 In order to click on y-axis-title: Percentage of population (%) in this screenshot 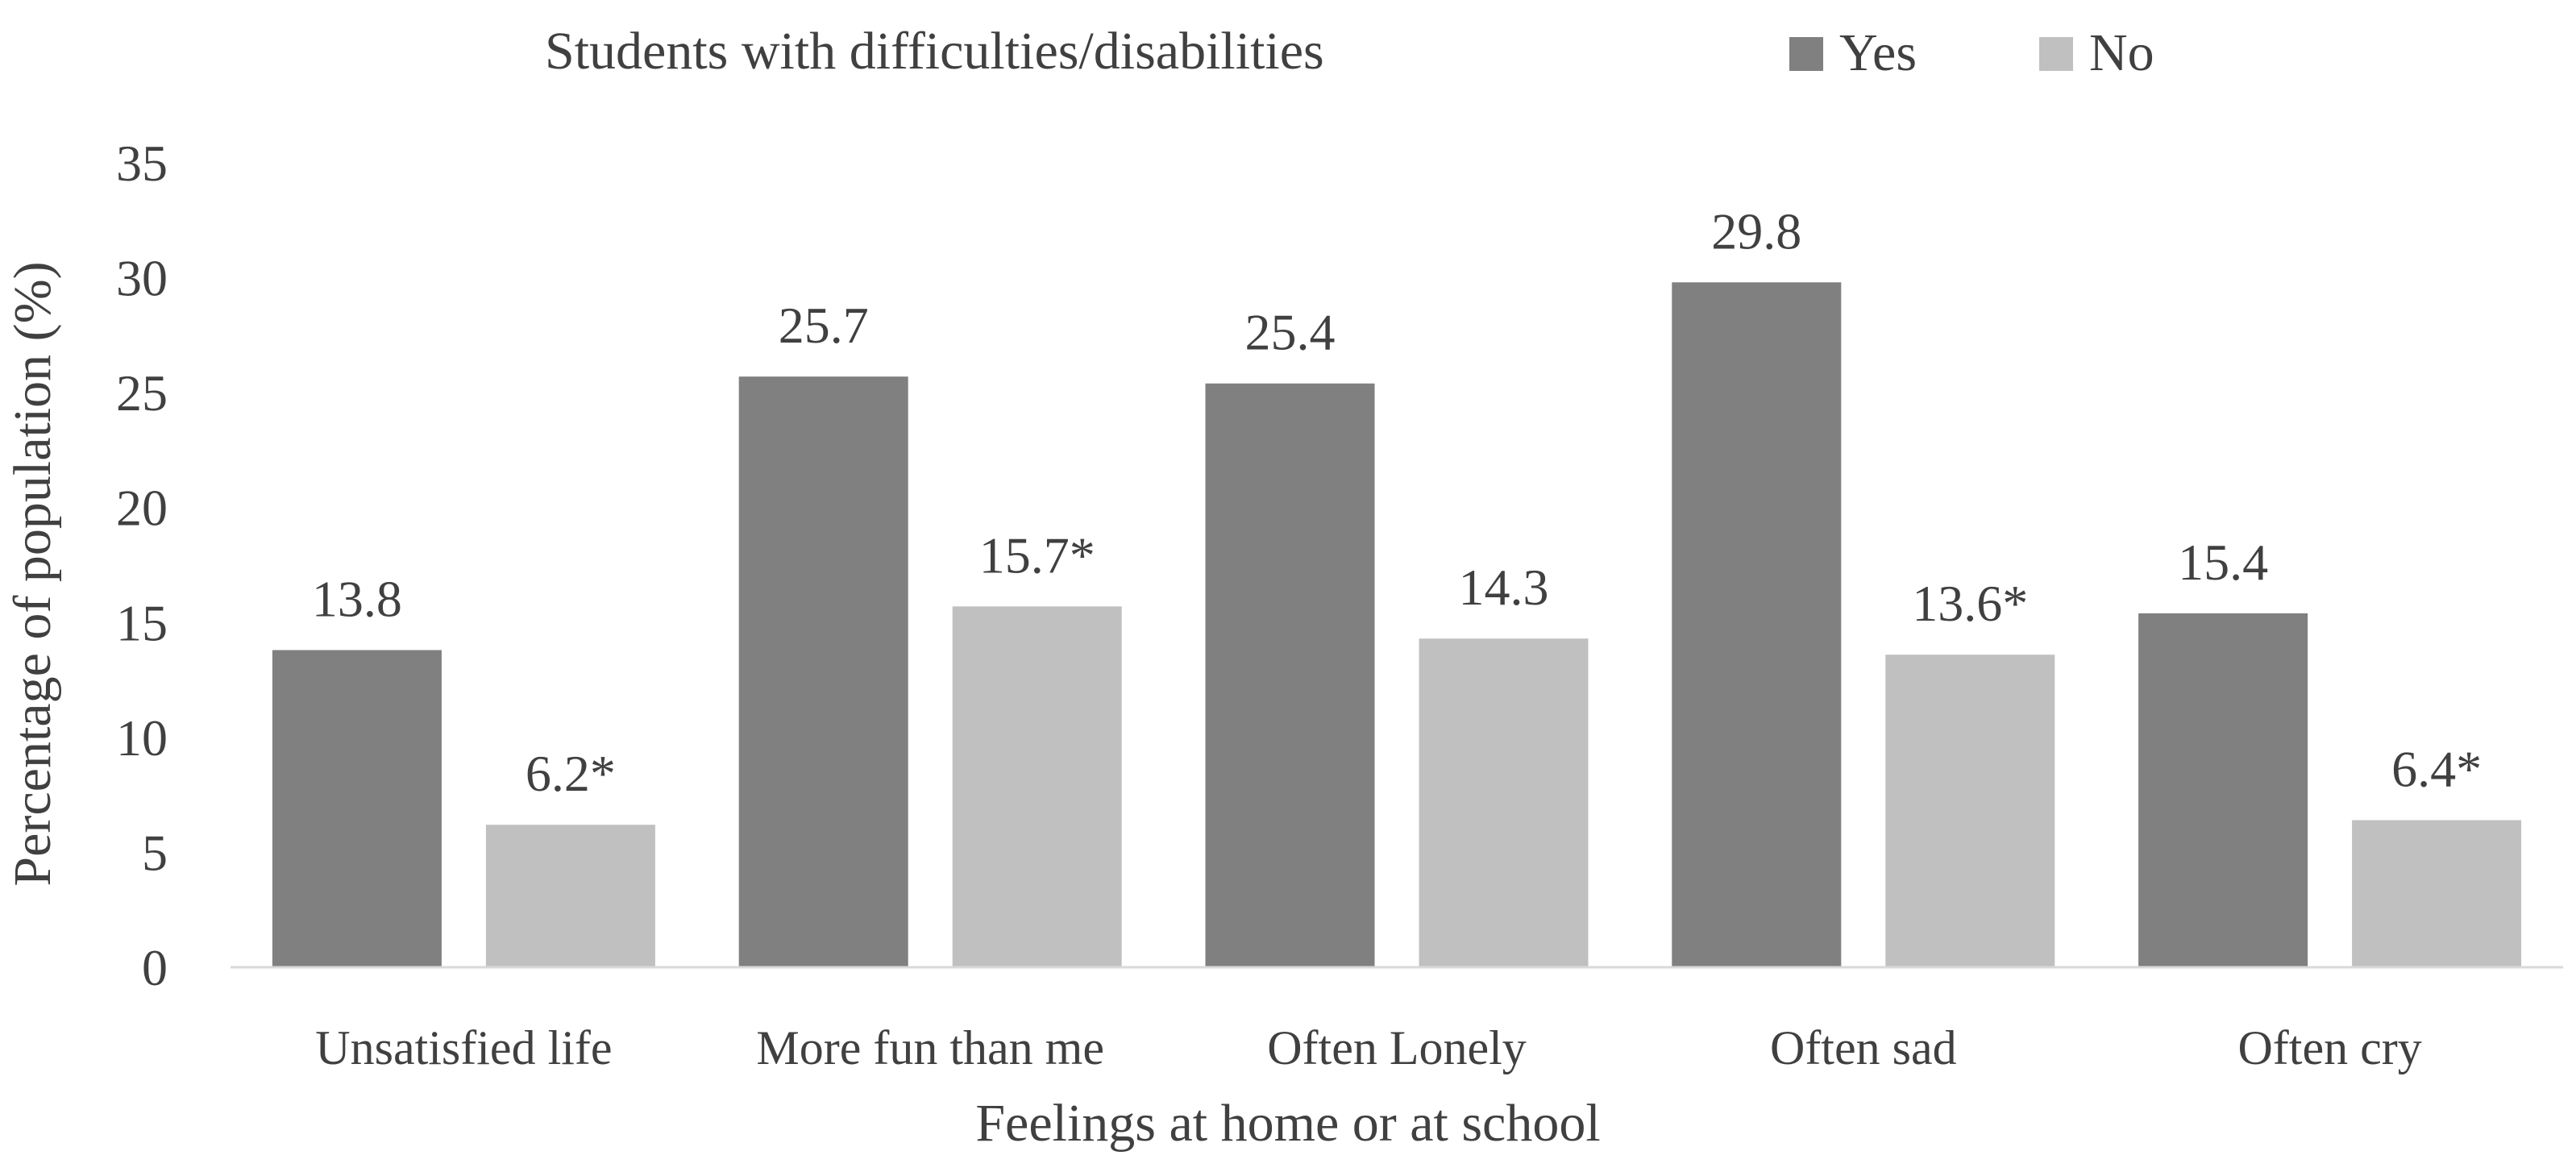, I will do `click(32, 573)`.